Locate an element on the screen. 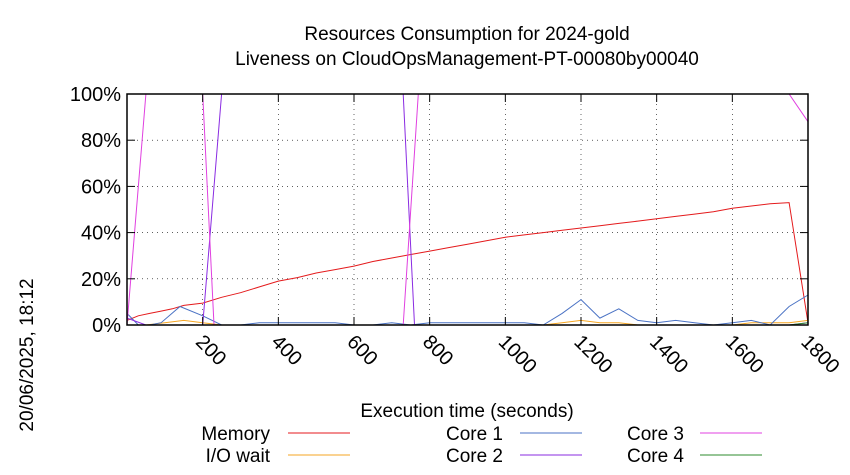 The image size is (850, 475). chart-title-line1: Resources Consumption for 2024-gold is located at coordinates (466, 34).